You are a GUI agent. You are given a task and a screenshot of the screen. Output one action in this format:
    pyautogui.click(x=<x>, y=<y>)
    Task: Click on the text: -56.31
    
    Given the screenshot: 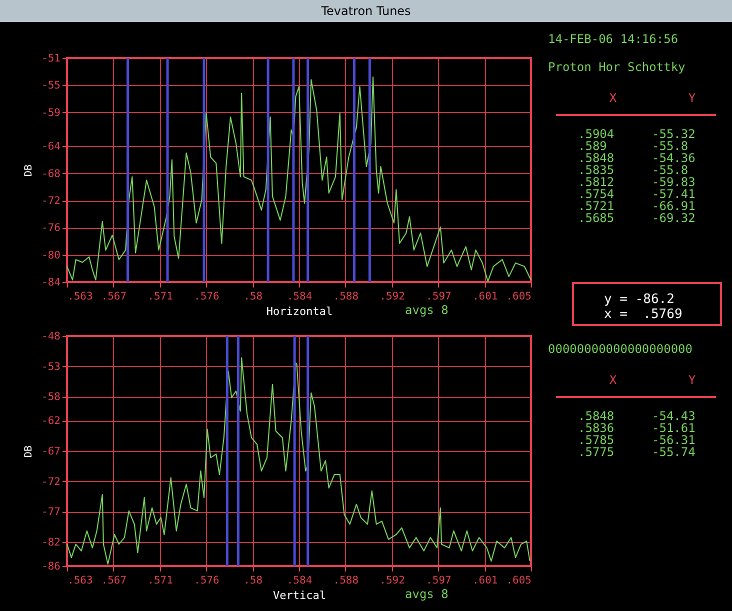 What is the action you would take?
    pyautogui.click(x=674, y=440)
    